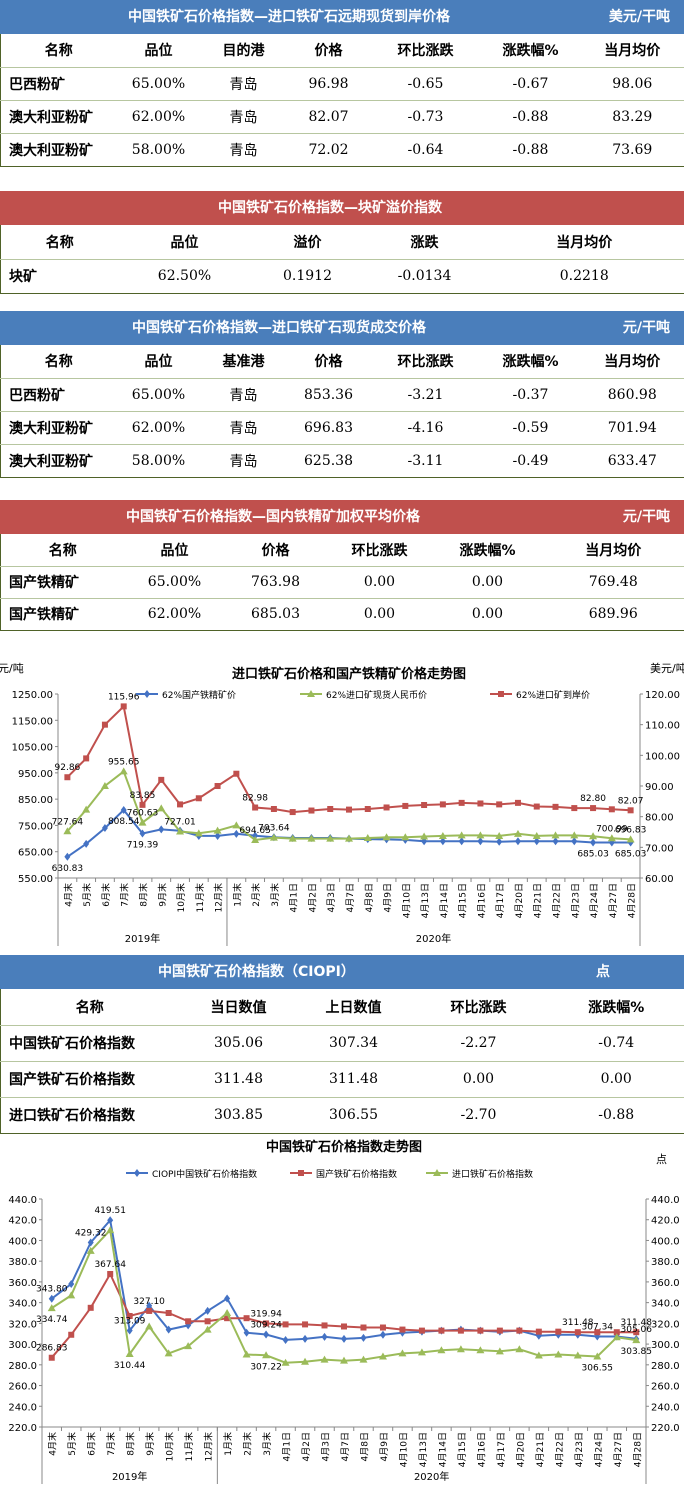 The width and height of the screenshot is (684, 1491). What do you see at coordinates (659, 879) in the screenshot?
I see `y-tick-label-right: 60.00` at bounding box center [659, 879].